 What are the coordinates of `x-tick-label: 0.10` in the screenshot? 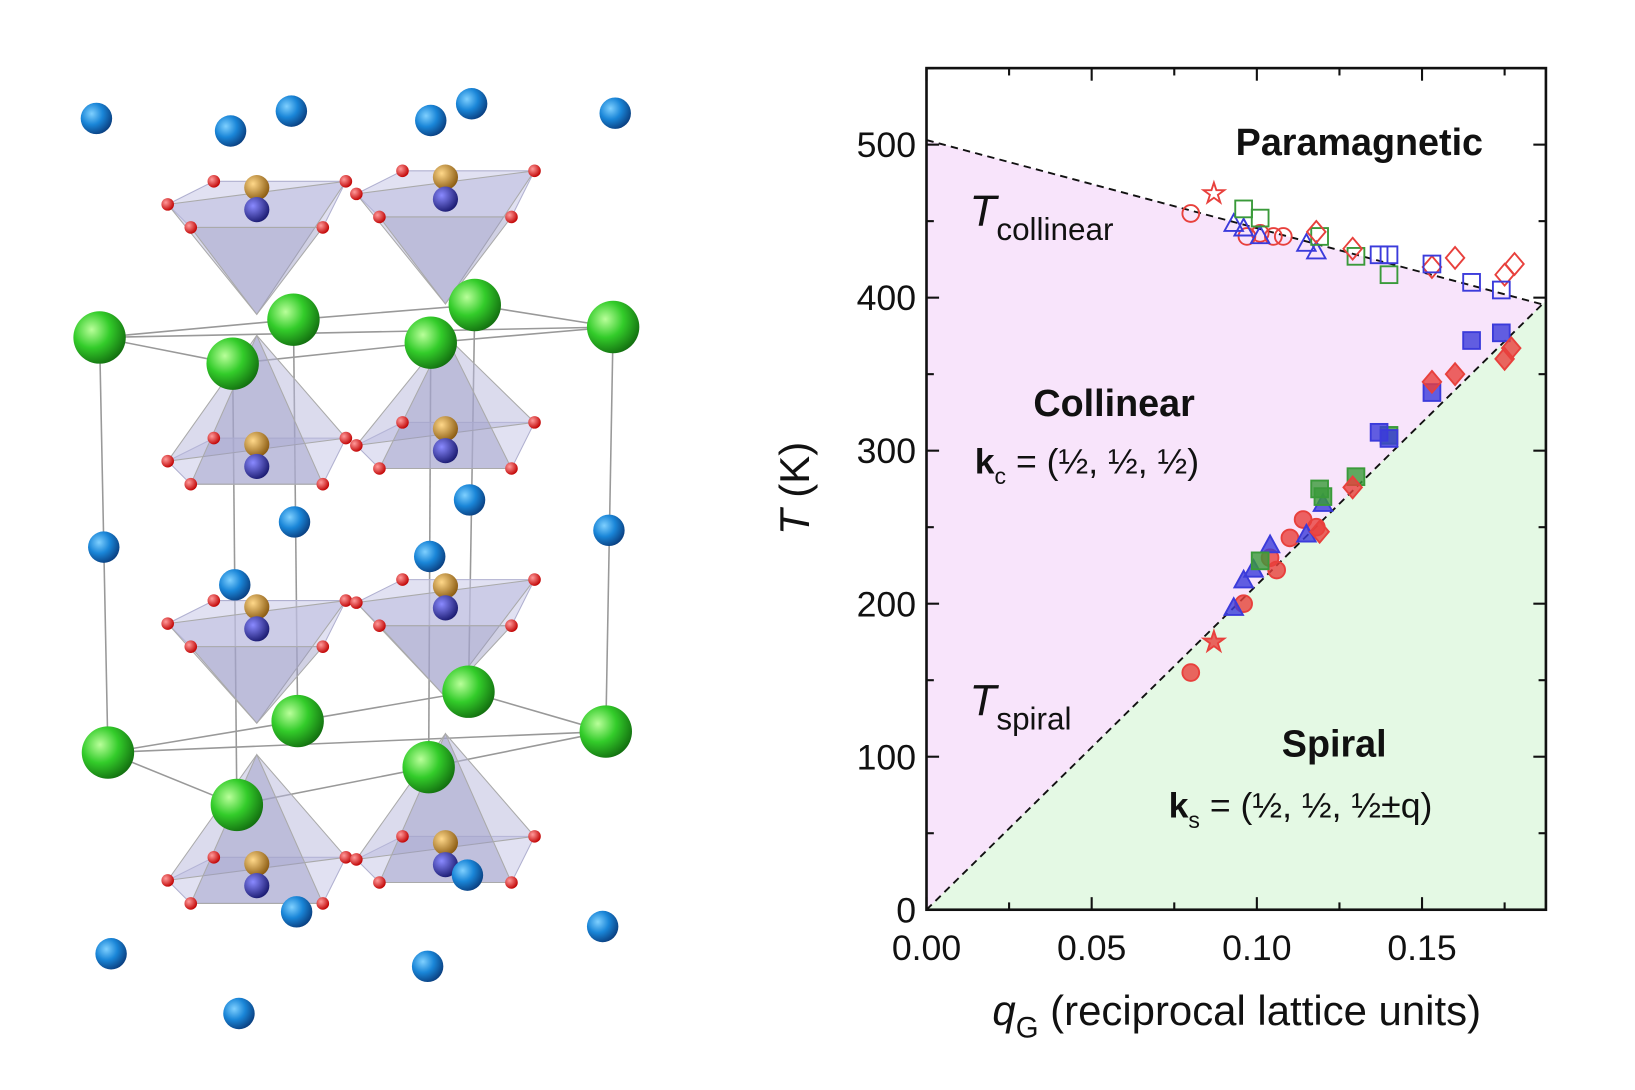 It's located at (1256, 948).